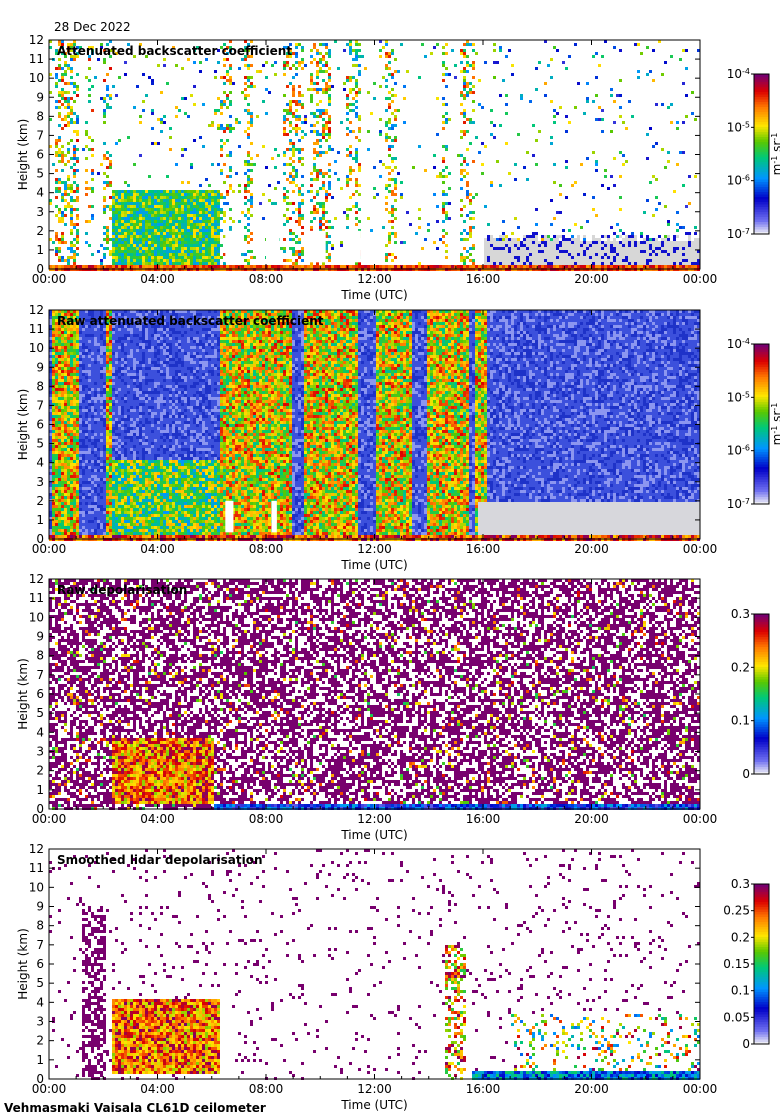 The height and width of the screenshot is (1120, 780). What do you see at coordinates (190, 321) in the screenshot?
I see `panel-title: Raw attenuated backscatter coefficient` at bounding box center [190, 321].